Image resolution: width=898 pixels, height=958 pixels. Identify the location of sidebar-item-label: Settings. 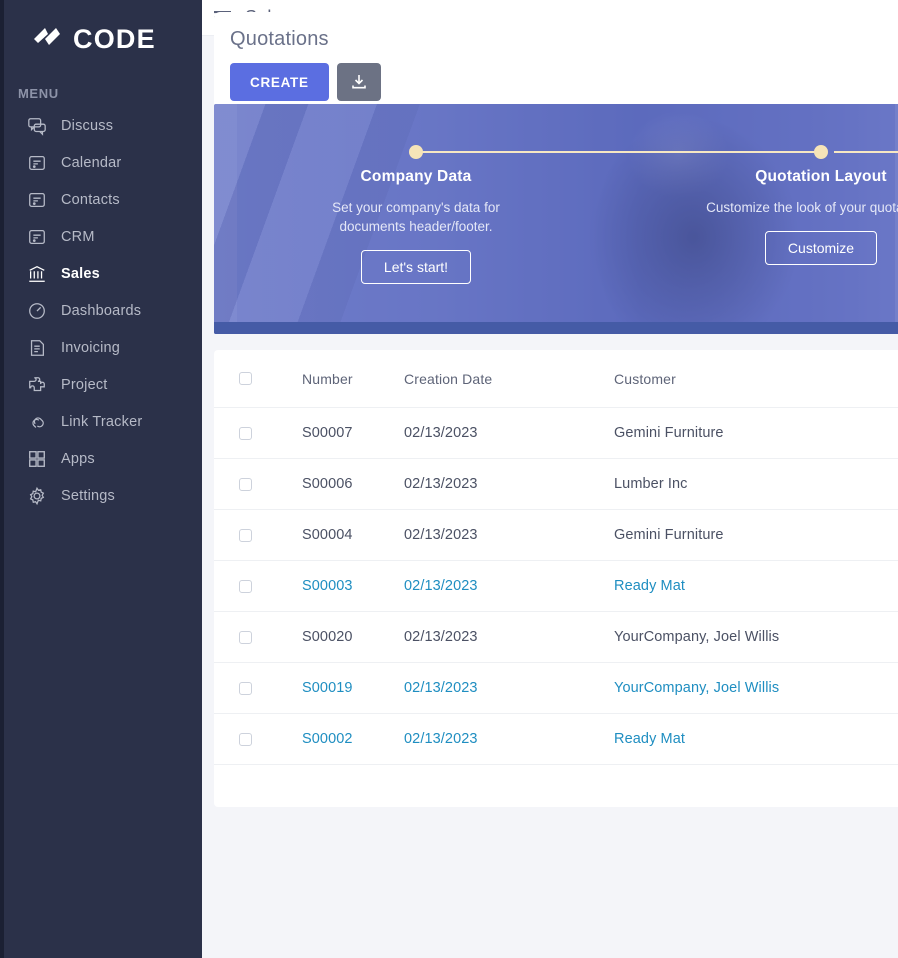
(88, 495).